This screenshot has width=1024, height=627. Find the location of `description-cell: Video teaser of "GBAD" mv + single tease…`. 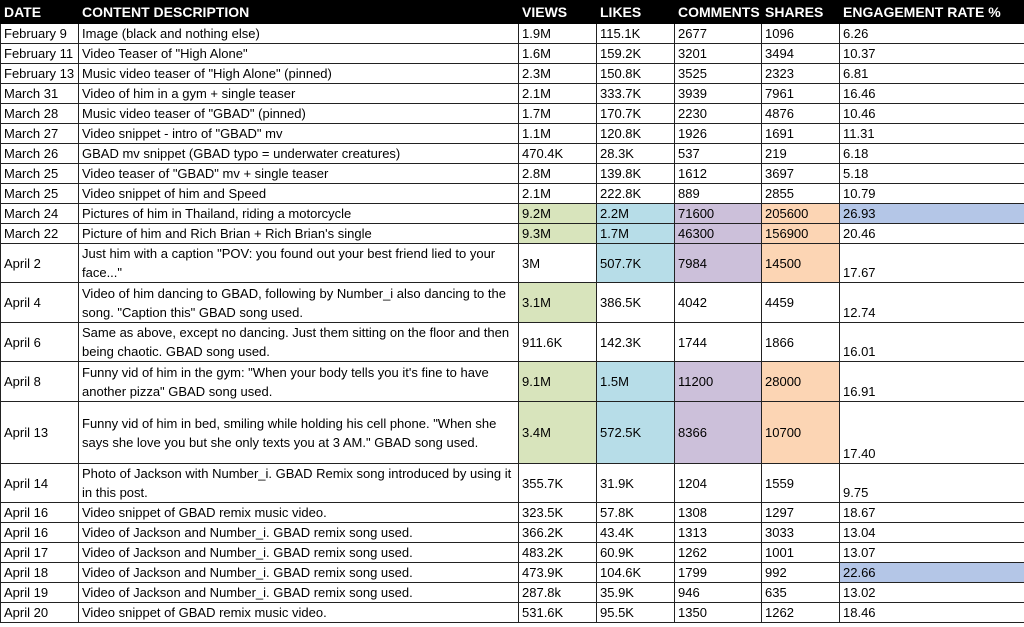

description-cell: Video teaser of "GBAD" mv + single tease… is located at coordinates (298, 173).